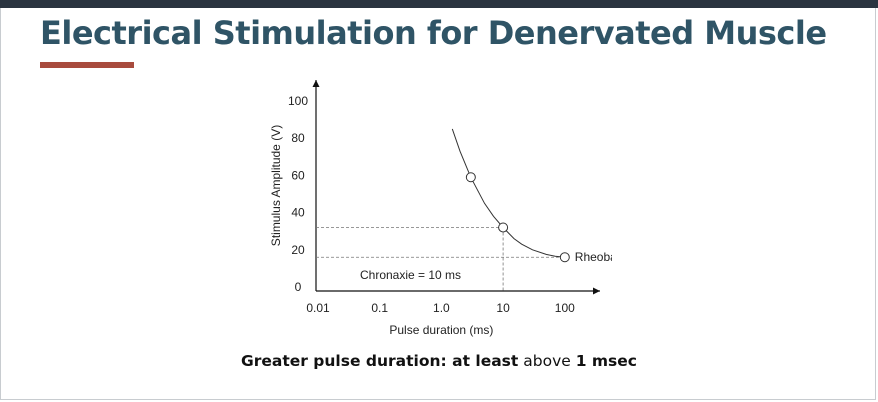 This screenshot has height=402, width=878. What do you see at coordinates (441, 330) in the screenshot?
I see `x-axis-label: Pulse duration (ms)` at bounding box center [441, 330].